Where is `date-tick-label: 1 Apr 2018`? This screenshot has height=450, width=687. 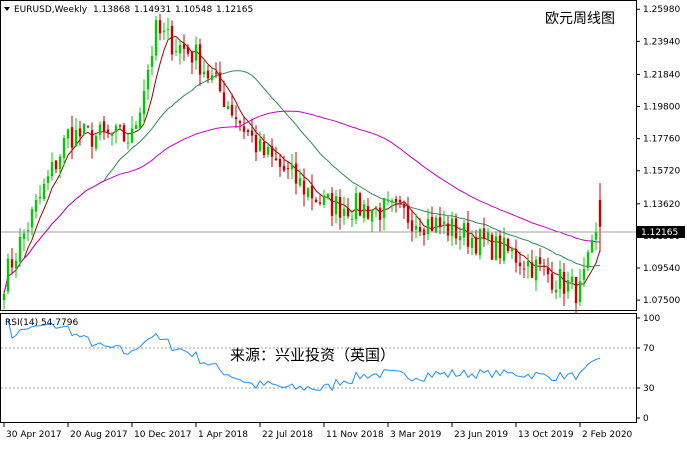
date-tick-label: 1 Apr 2018 is located at coordinates (223, 435).